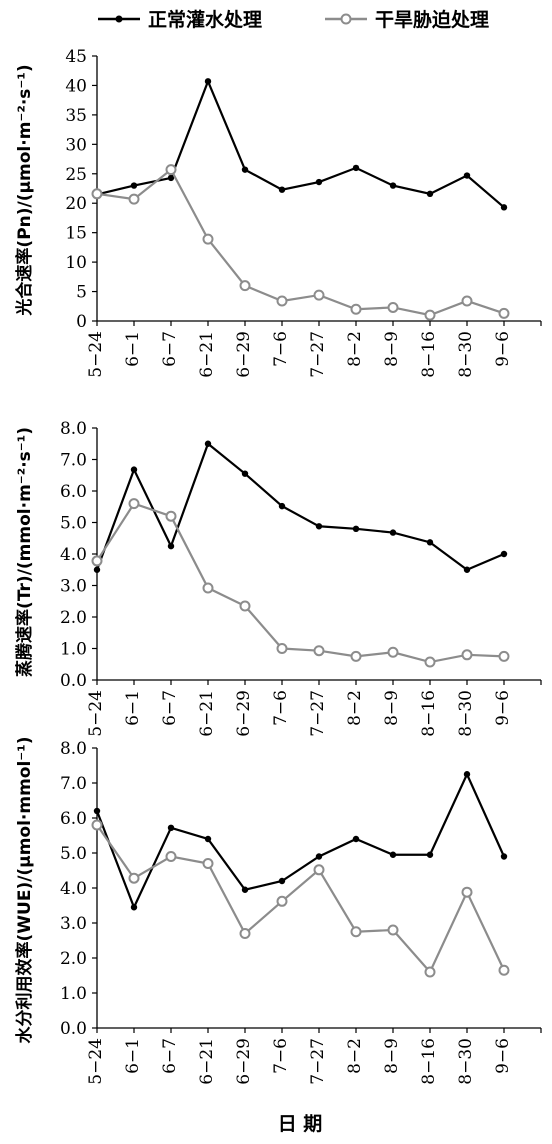 This screenshot has height=1144, width=552. I want to click on y-tick-label: 25, so click(76, 175).